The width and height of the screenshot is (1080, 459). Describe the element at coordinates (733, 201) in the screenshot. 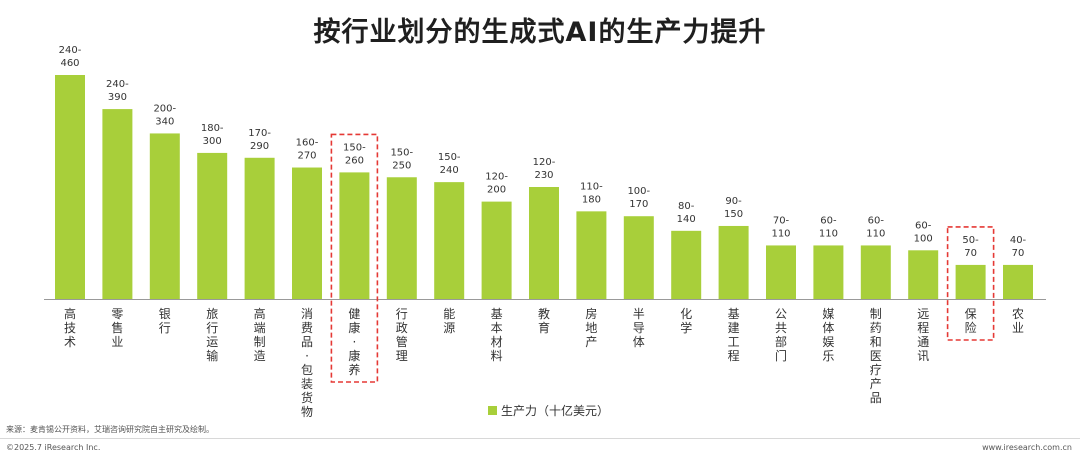

I see `data-label: 90-` at that location.